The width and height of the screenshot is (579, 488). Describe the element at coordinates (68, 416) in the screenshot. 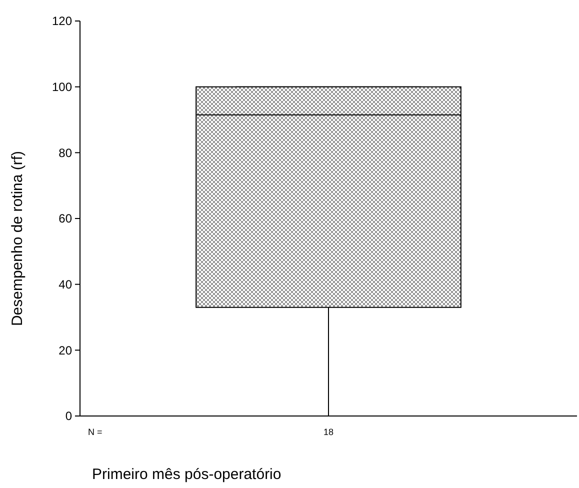

I see `y-tick-label: 0` at that location.